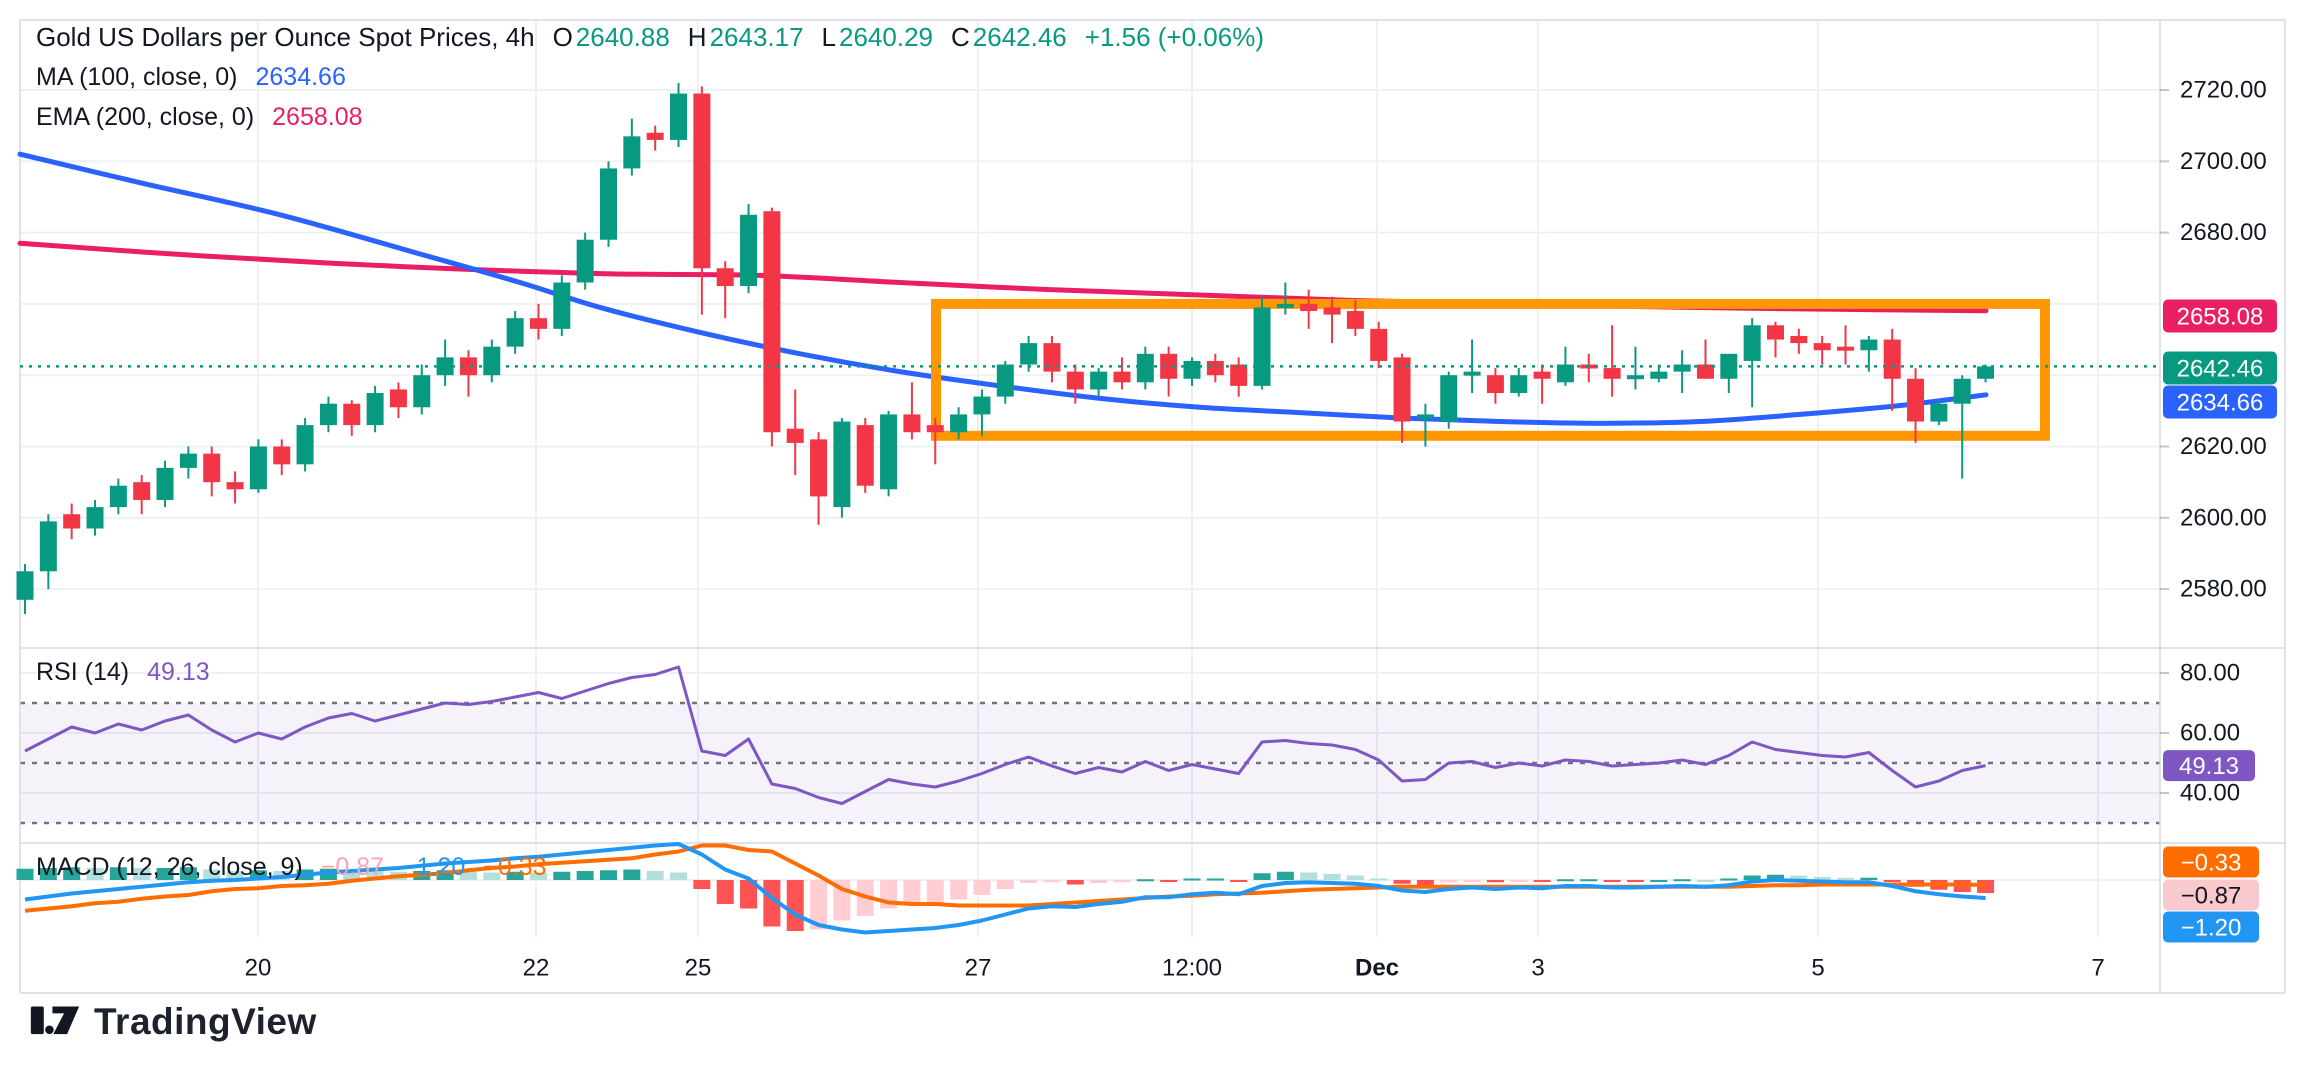 The image size is (2304, 1066). Describe the element at coordinates (978, 968) in the screenshot. I see `svg-text: 27` at that location.